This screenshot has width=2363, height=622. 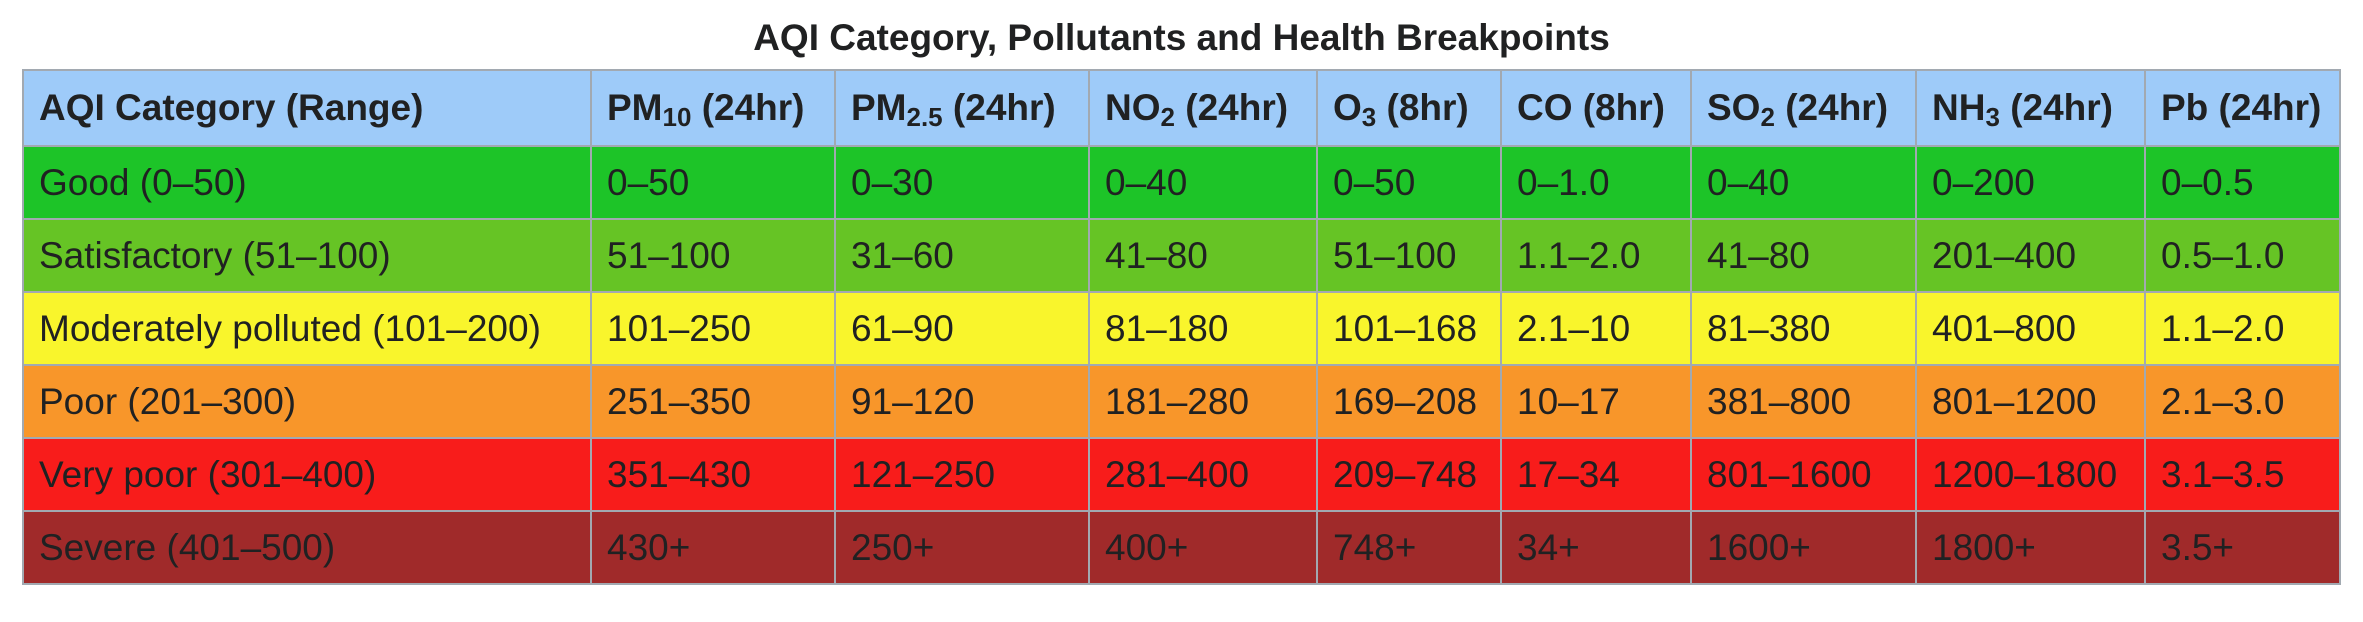 What do you see at coordinates (2242, 474) in the screenshot?
I see `table-cell: 3.1–3.5` at bounding box center [2242, 474].